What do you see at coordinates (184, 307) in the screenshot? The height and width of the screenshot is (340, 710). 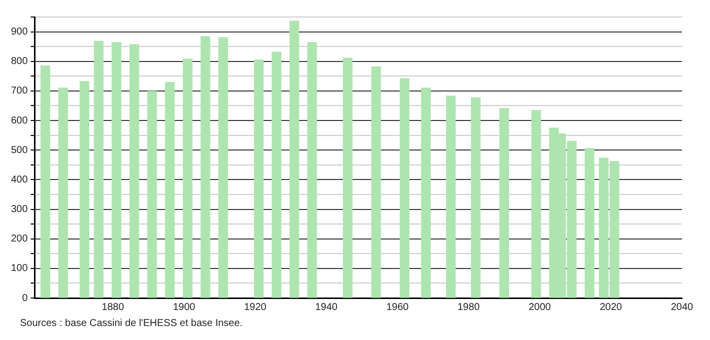 I see `x-tick-label: 1900` at bounding box center [184, 307].